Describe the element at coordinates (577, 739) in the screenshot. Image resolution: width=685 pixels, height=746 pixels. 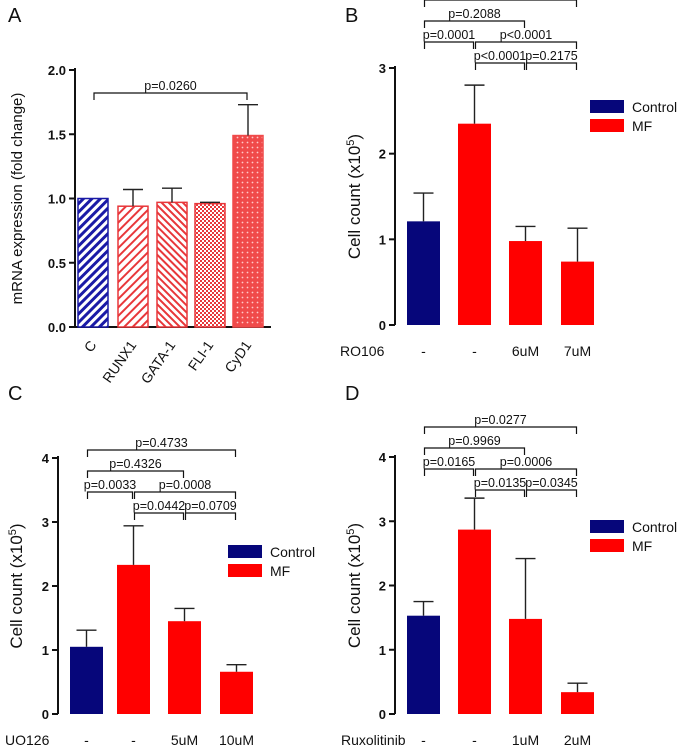
I see `x-category-label: 2uM` at that location.